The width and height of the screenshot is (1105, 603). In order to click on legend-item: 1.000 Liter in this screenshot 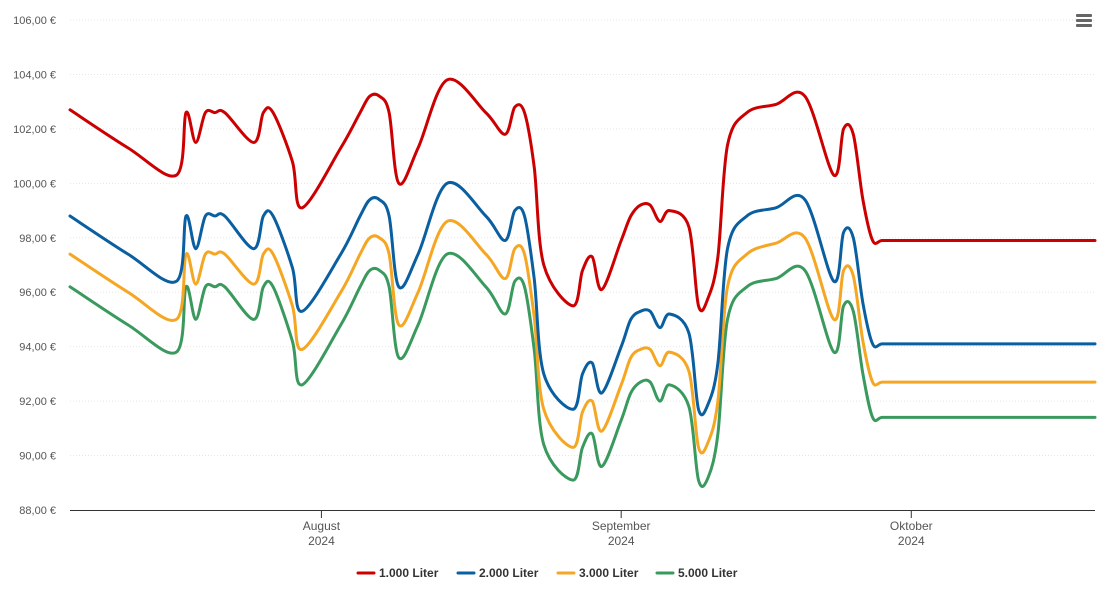, I will do `click(397, 573)`.